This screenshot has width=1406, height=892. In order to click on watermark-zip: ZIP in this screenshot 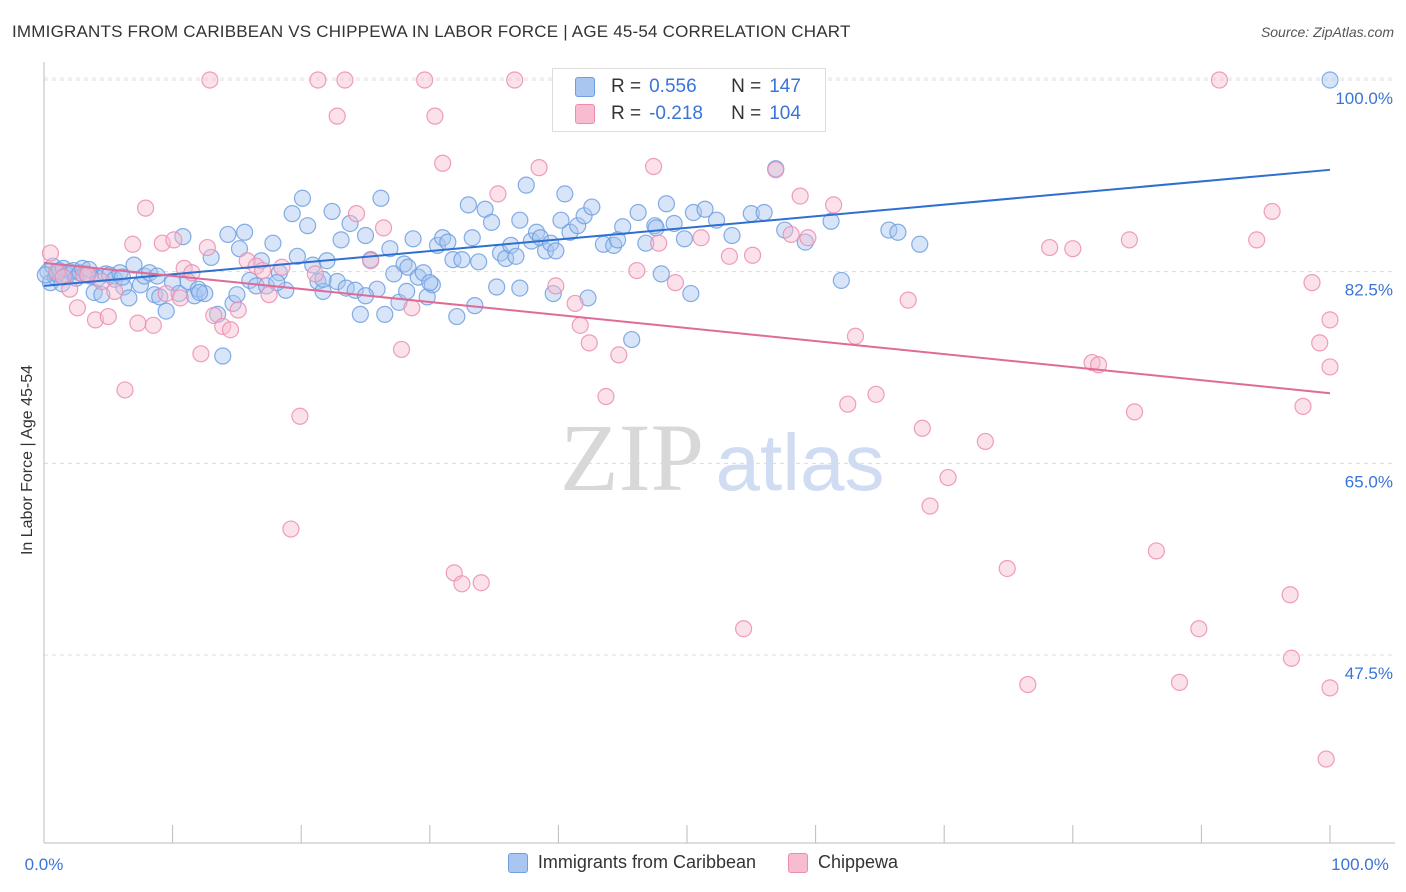, I will do `click(632, 457)`.